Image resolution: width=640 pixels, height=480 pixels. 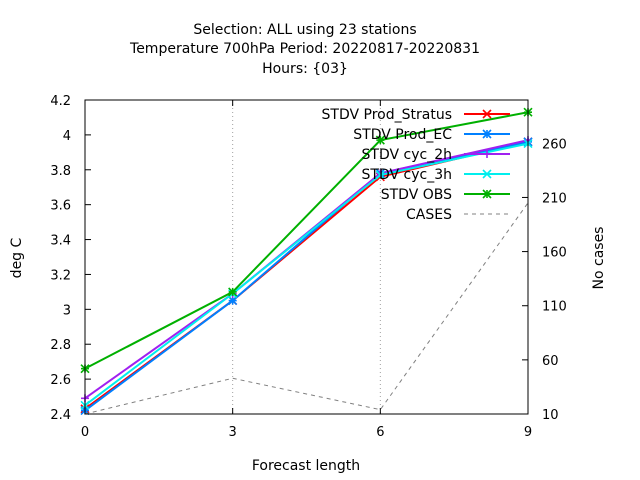 I want to click on y2-tick-label: 60, so click(x=550, y=361).